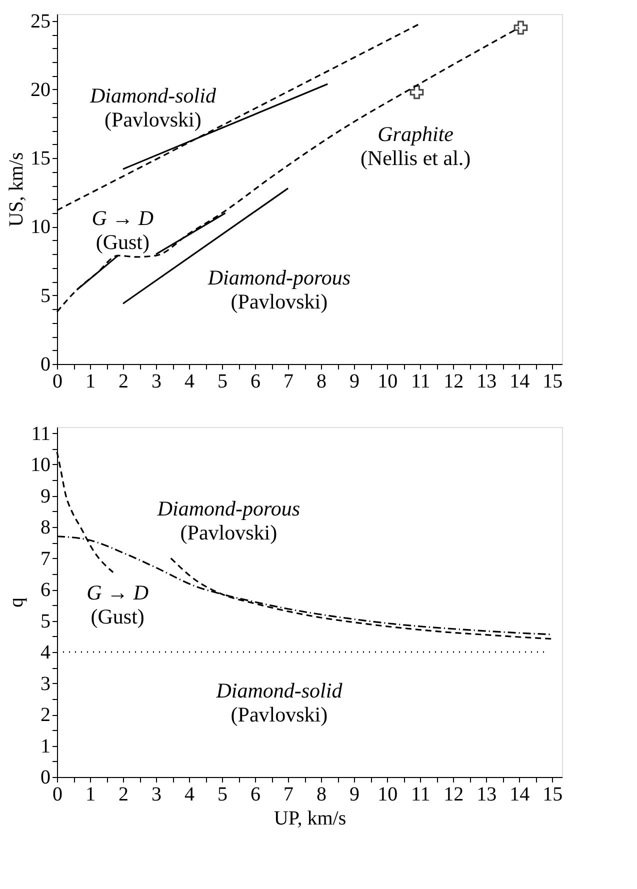  What do you see at coordinates (45, 746) in the screenshot?
I see `y-tick-label: 1` at bounding box center [45, 746].